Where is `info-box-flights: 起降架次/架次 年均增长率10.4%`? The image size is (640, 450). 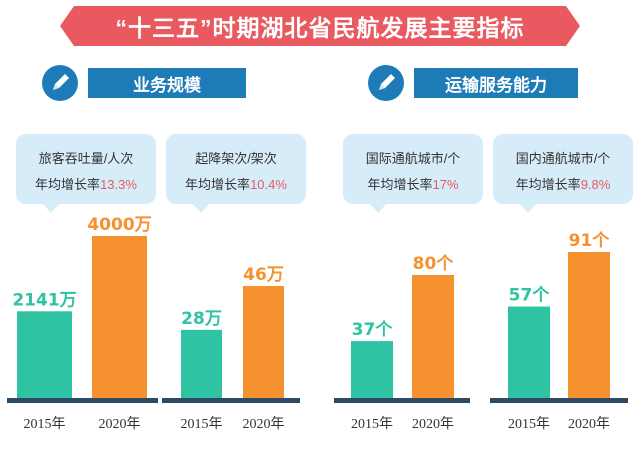 info-box-flights: 起降架次/架次 年均增长率10.4% is located at coordinates (236, 173).